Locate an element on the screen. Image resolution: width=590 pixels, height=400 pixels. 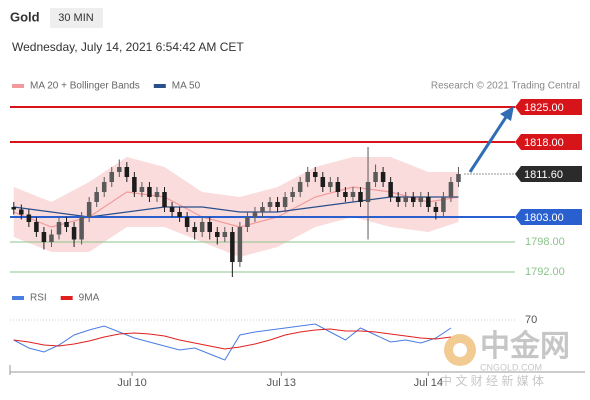
symbol: Gold is located at coordinates (25, 16).